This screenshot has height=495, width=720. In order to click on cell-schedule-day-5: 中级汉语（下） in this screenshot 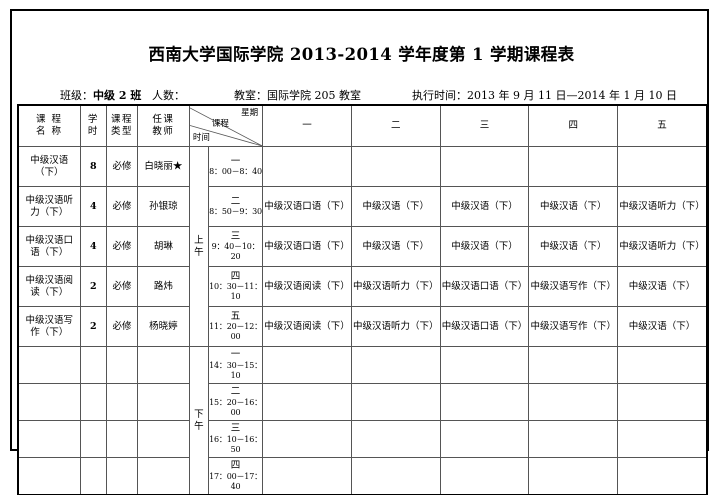, I will do `click(662, 286)`.